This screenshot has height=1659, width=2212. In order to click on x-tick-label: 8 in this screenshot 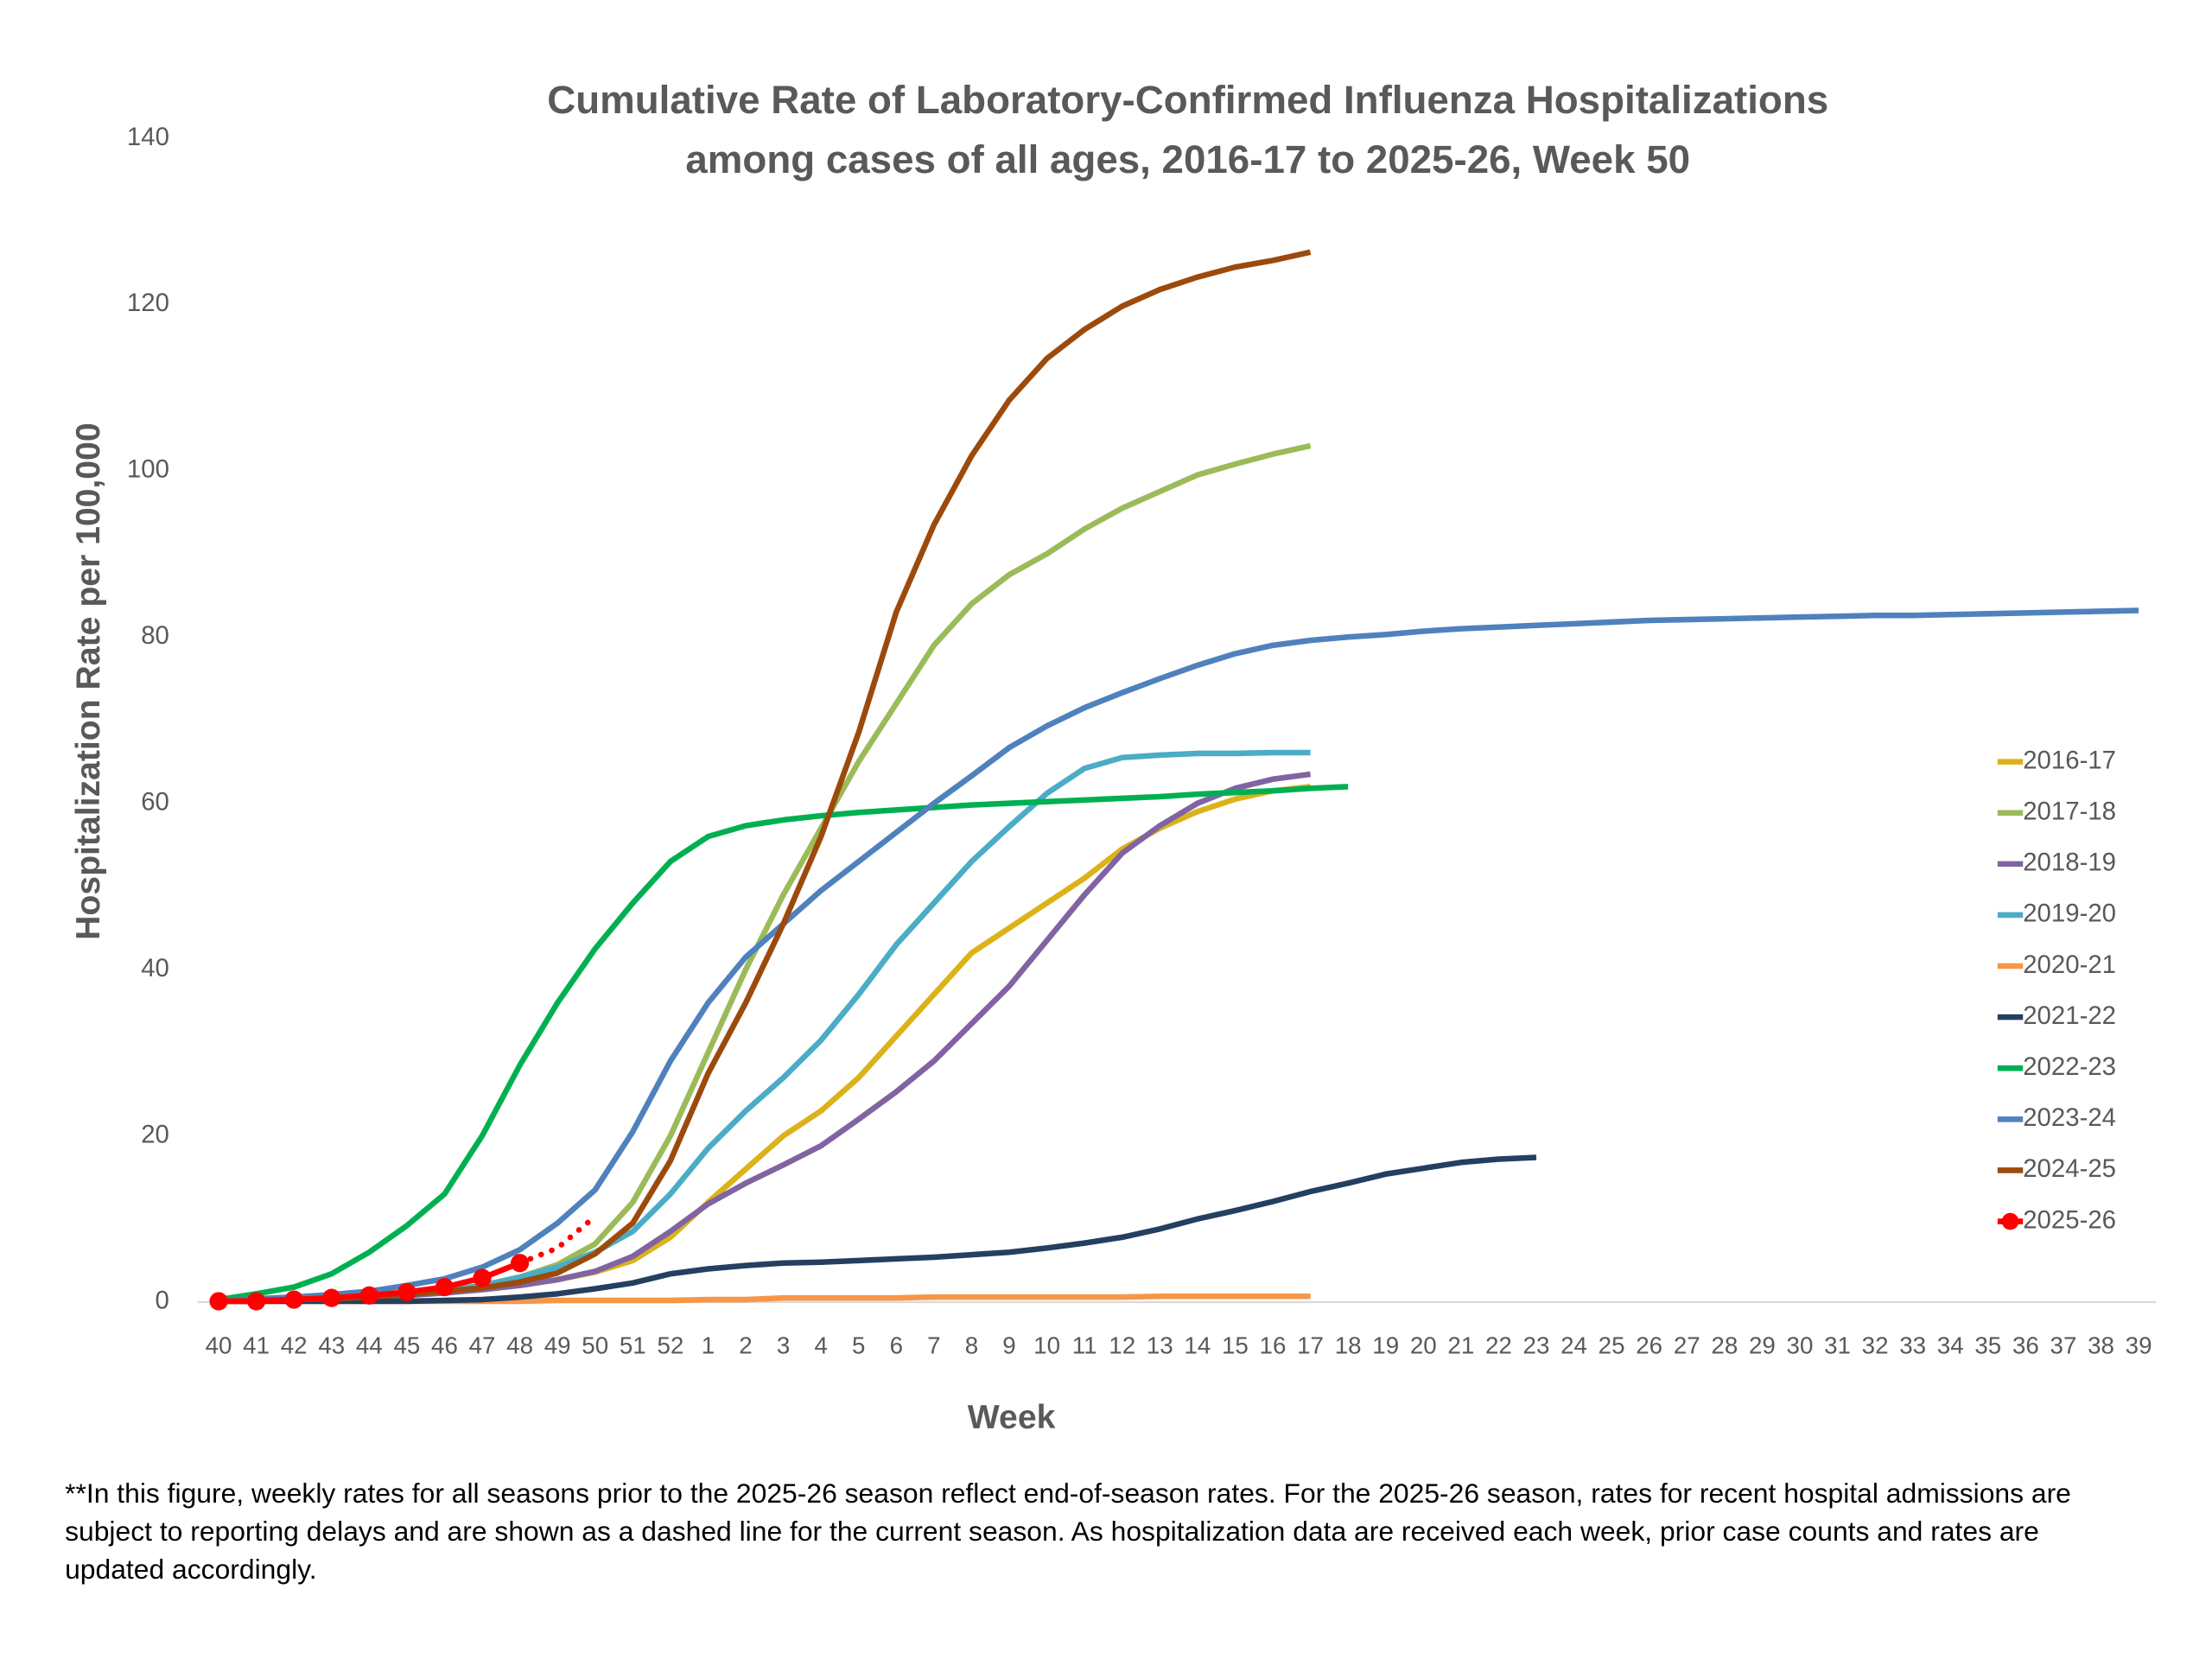, I will do `click(971, 1345)`.